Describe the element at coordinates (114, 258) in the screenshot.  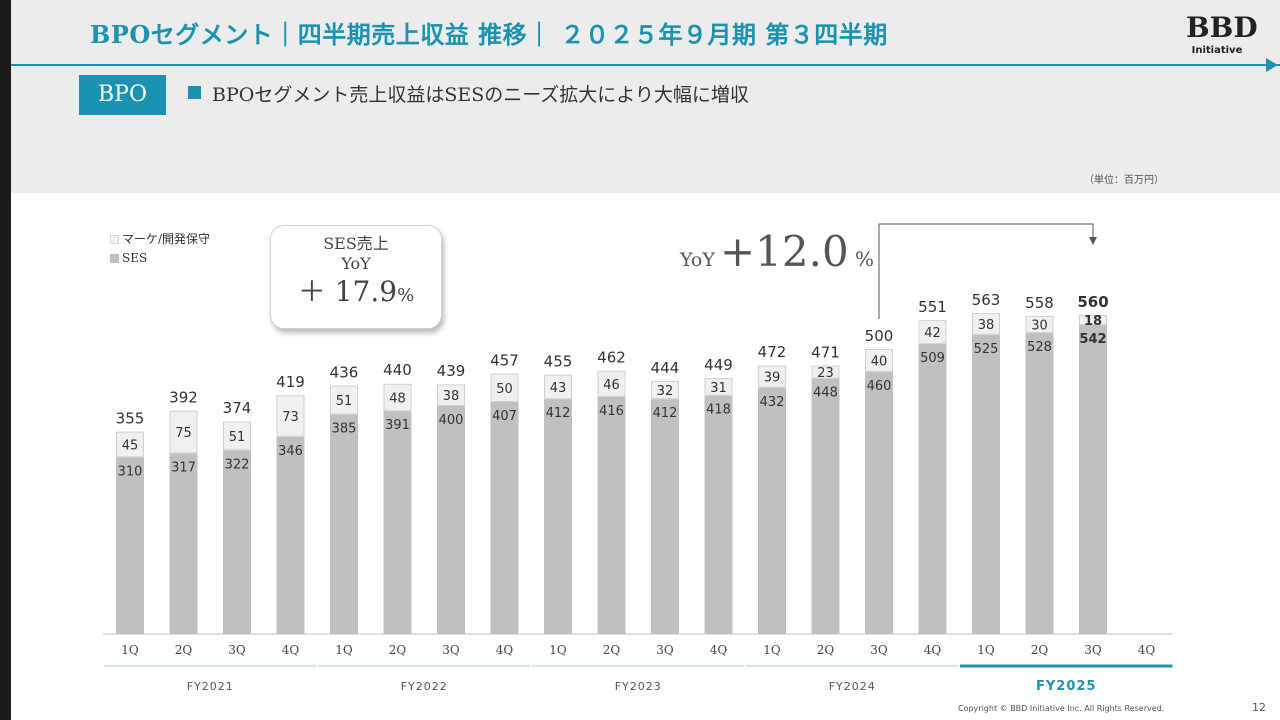
I see `legend-swatch-ses` at that location.